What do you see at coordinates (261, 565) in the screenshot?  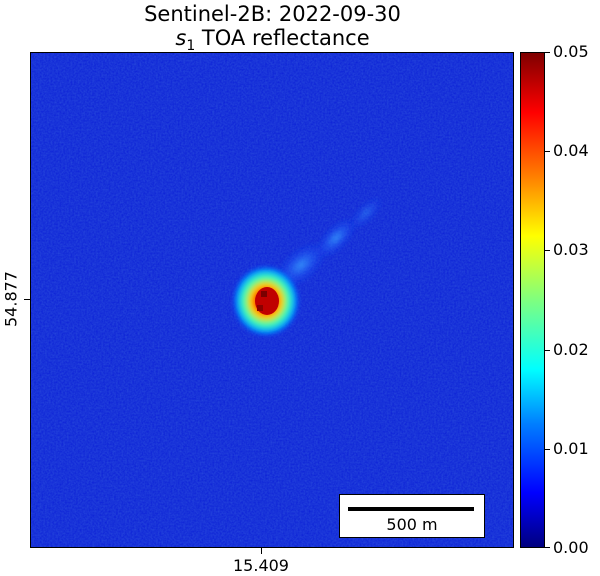 I see `x-axis-tick-label: 15.409` at bounding box center [261, 565].